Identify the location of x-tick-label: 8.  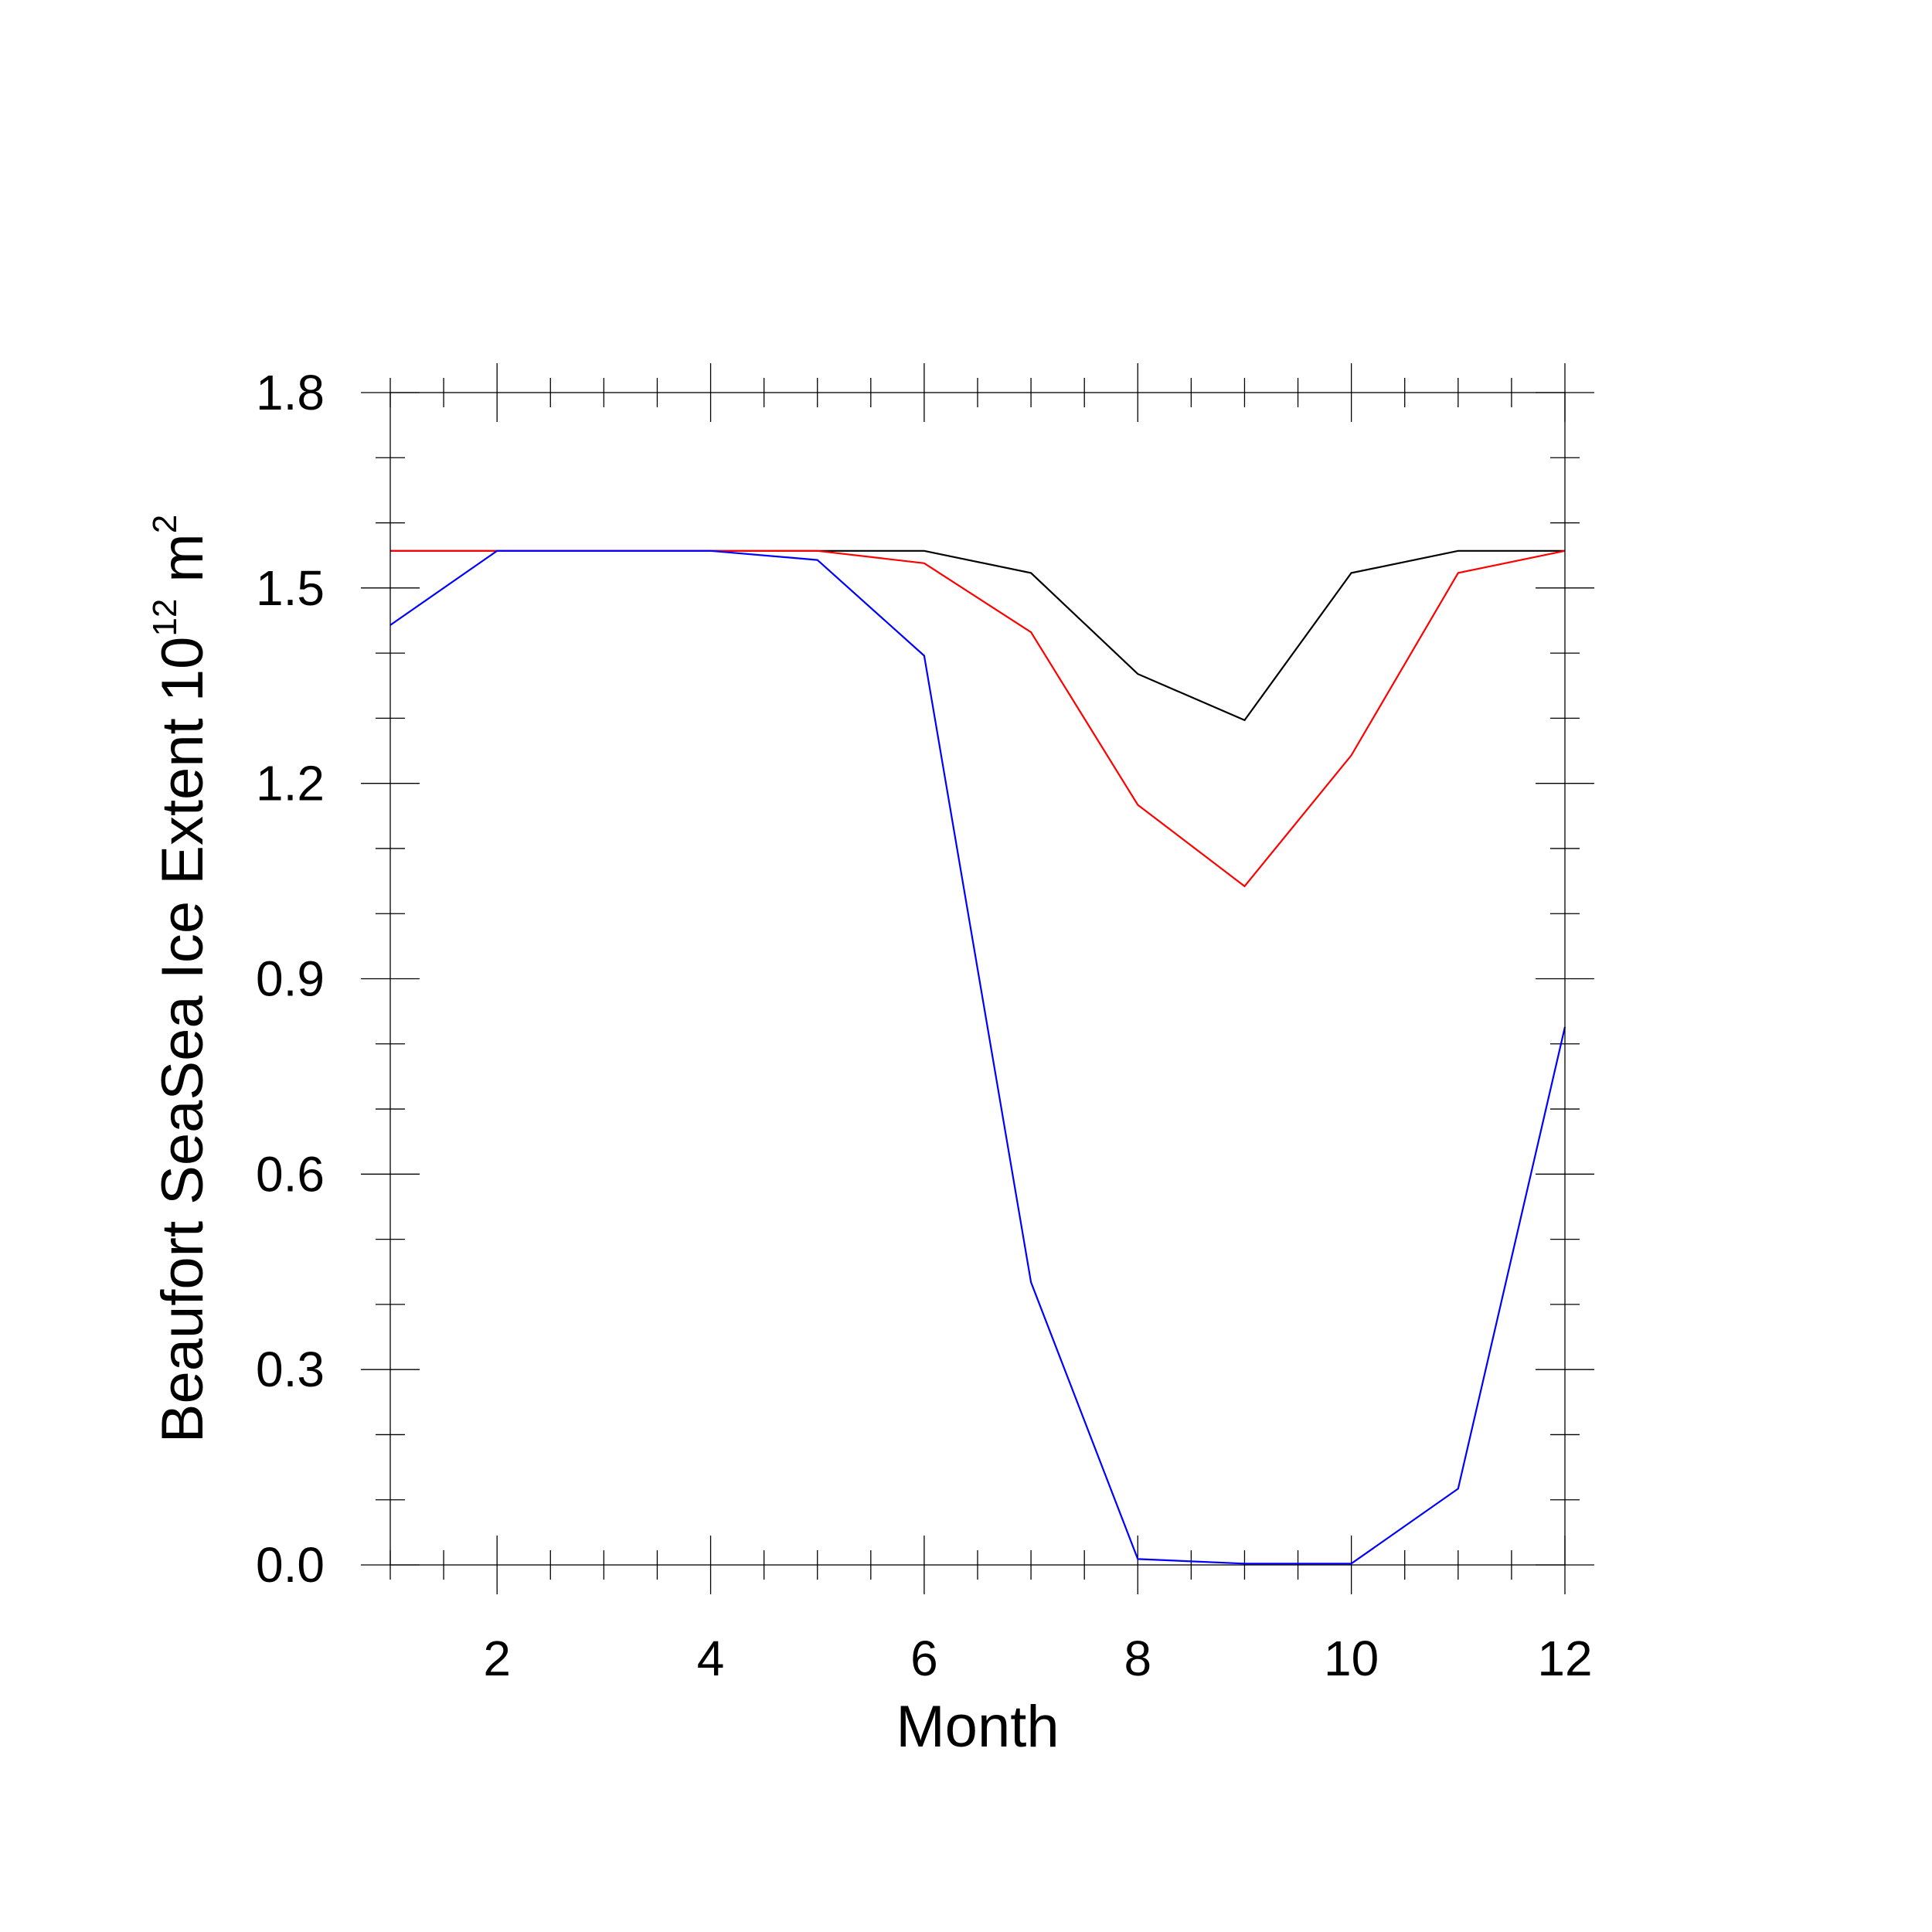
(1137, 1658).